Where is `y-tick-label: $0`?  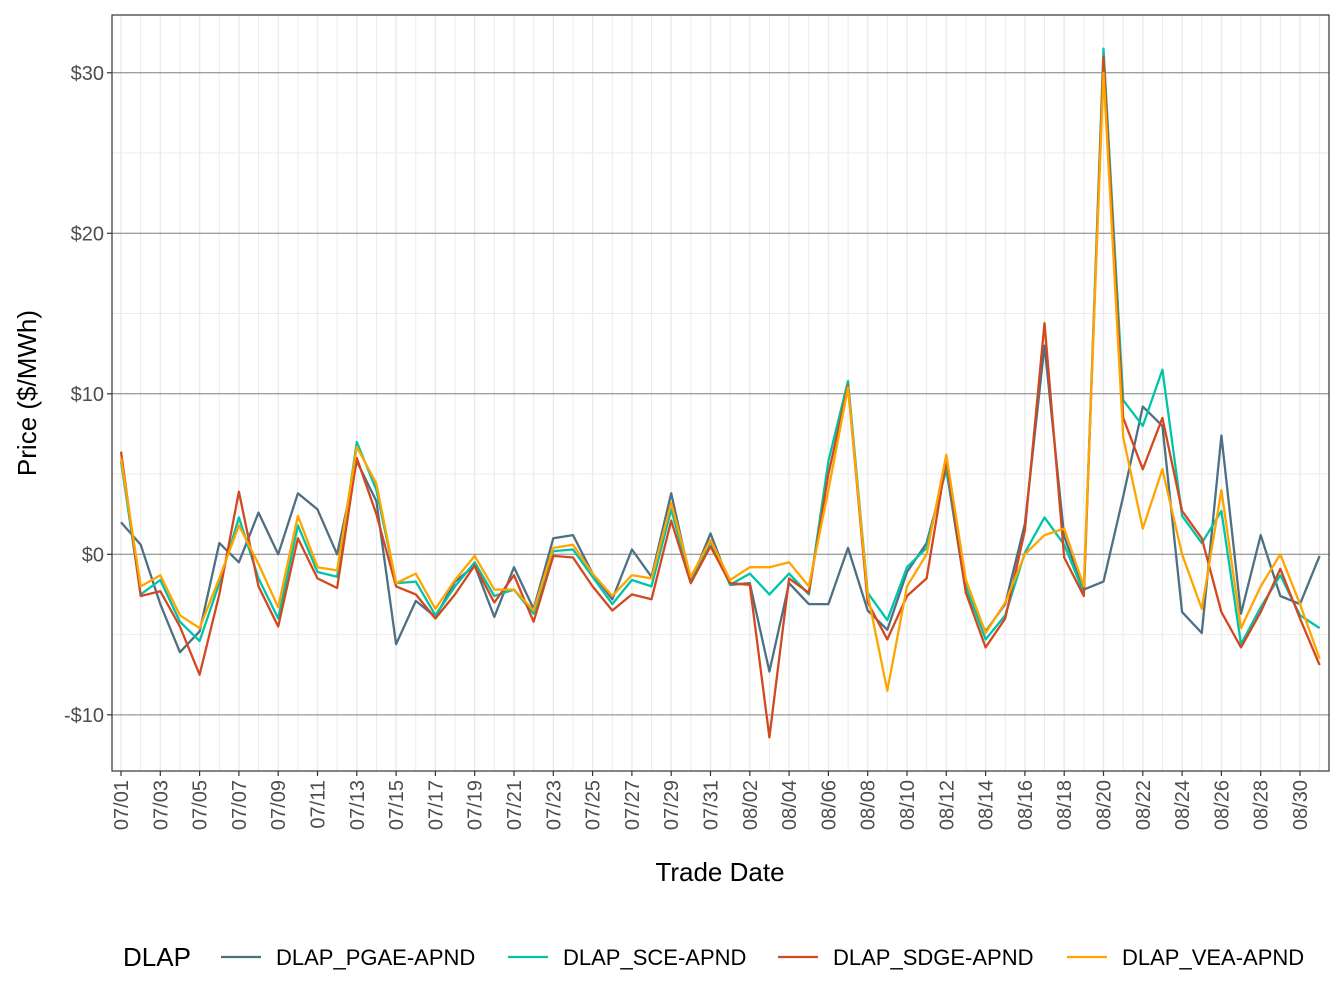 y-tick-label: $0 is located at coordinates (93, 555).